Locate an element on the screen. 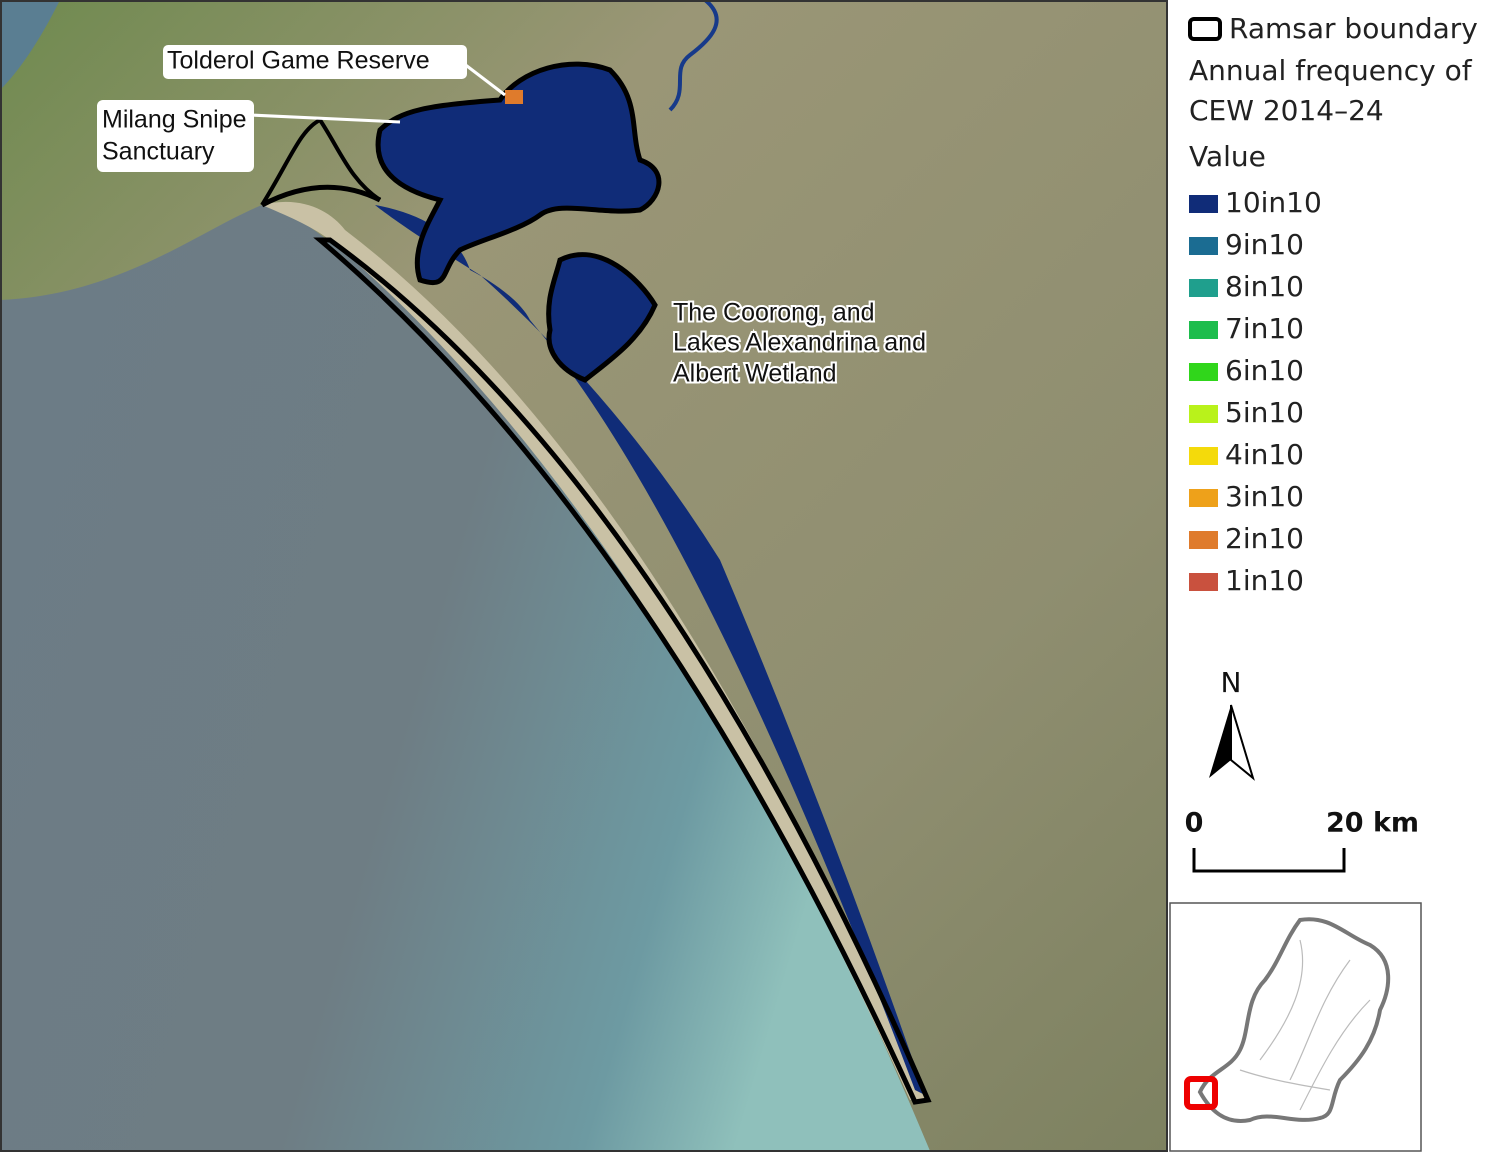  legend-entry: Ramsar boundary is located at coordinates (1353, 28).